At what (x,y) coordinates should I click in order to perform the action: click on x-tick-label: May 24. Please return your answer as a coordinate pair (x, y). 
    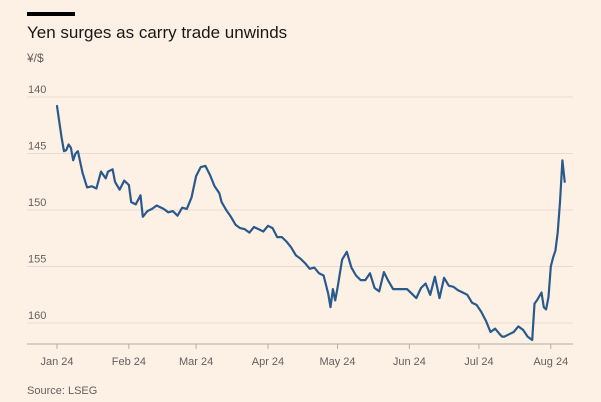
    Looking at the image, I should click on (337, 362).